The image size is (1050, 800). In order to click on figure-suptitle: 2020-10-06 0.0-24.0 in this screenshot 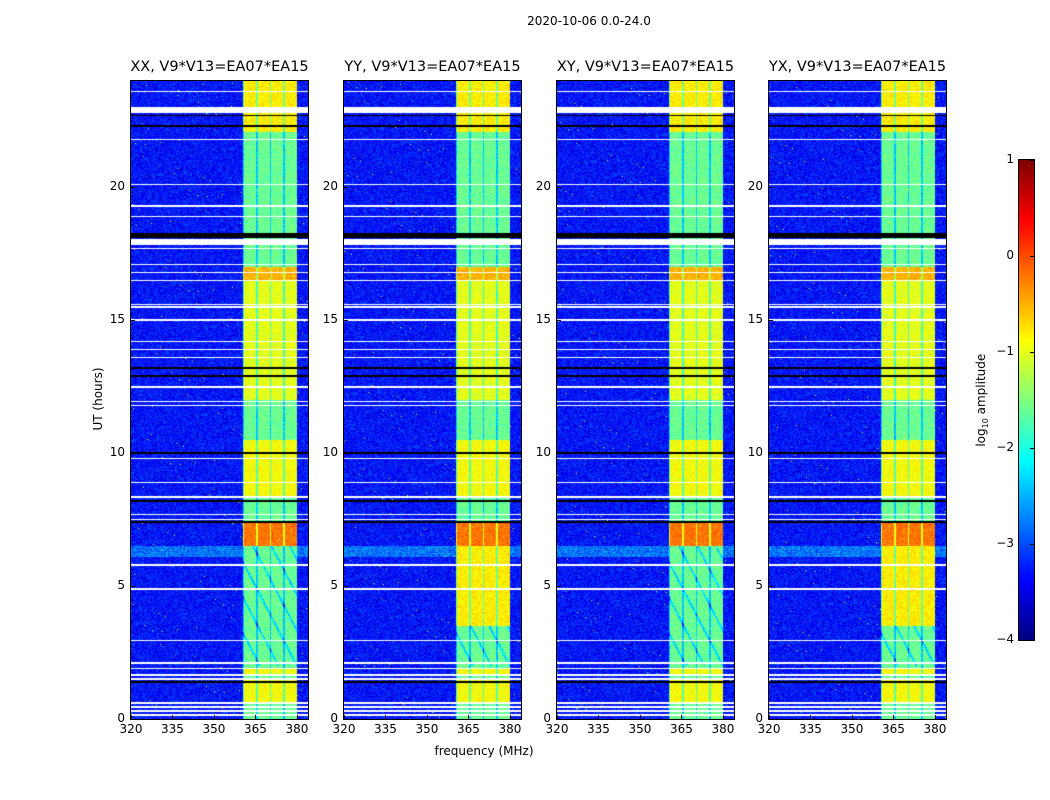, I will do `click(589, 21)`.